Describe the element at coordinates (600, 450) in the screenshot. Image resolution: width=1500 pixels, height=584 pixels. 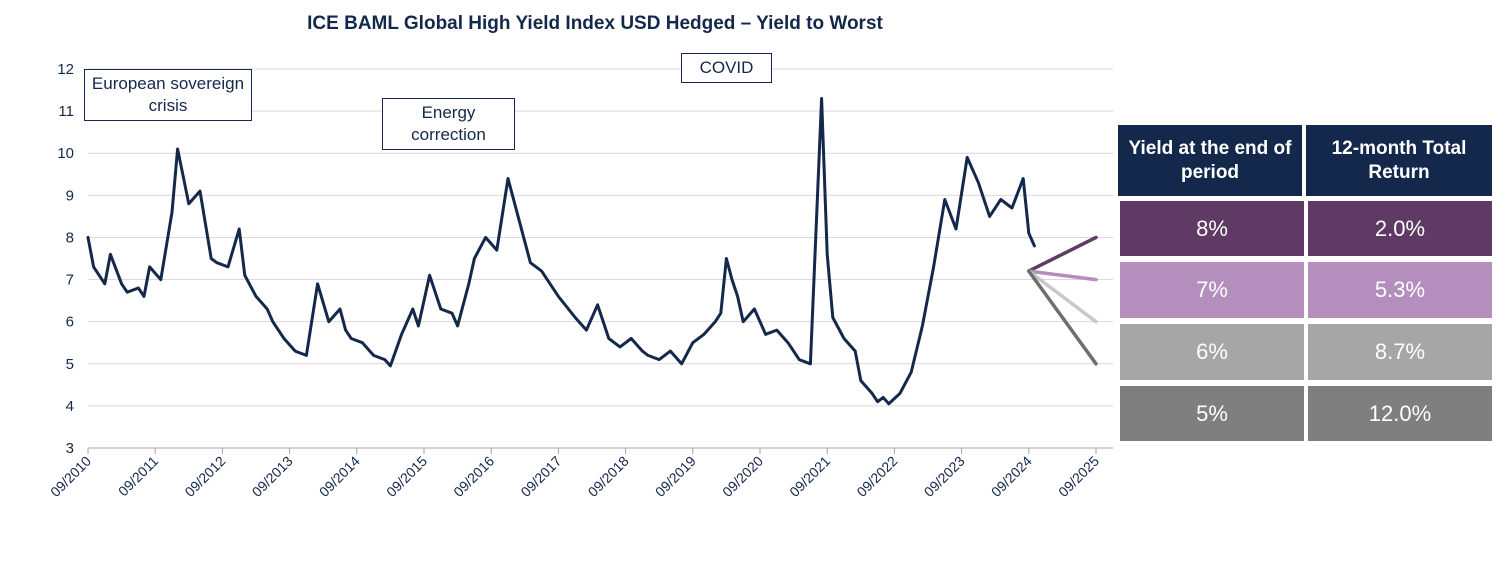
I see `axes` at that location.